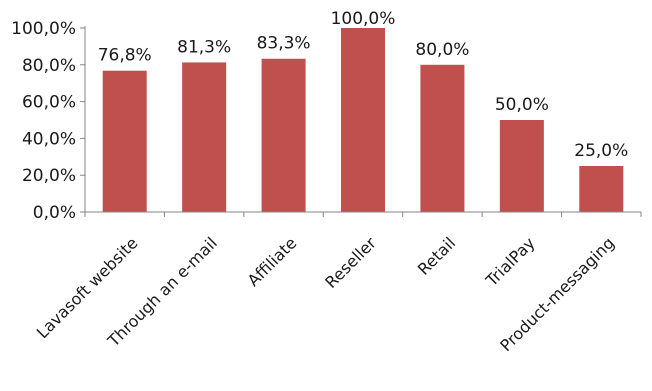 This screenshot has height=391, width=652. I want to click on data-label-1: 81,3%, so click(204, 47).